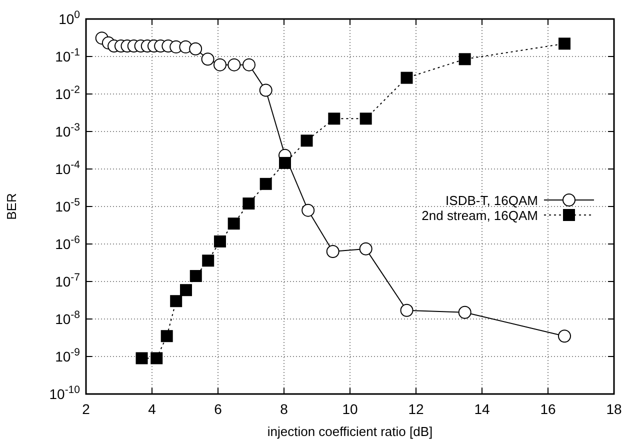 The width and height of the screenshot is (626, 448). What do you see at coordinates (350, 409) in the screenshot?
I see `x-tick-label: 10` at bounding box center [350, 409].